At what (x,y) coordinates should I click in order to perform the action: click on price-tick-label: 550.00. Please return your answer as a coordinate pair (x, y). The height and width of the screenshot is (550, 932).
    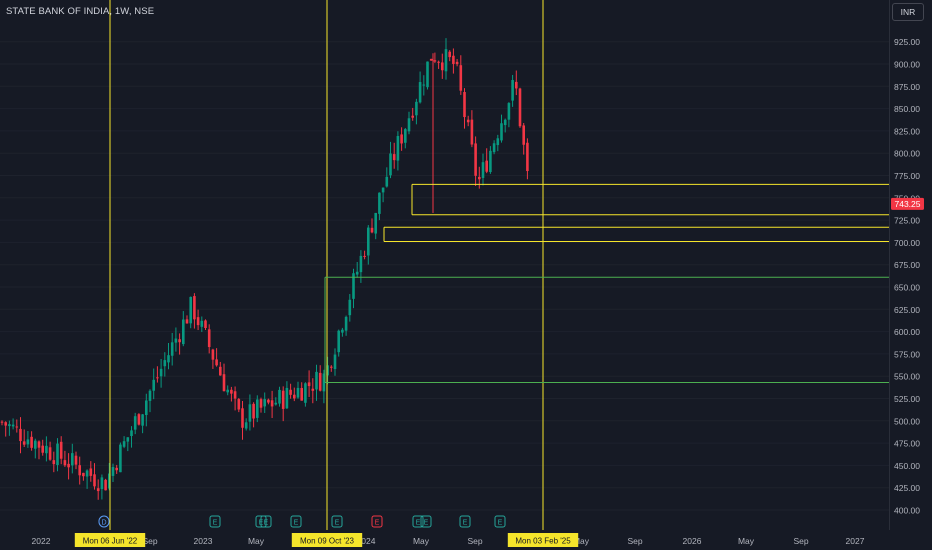
    Looking at the image, I should click on (907, 377).